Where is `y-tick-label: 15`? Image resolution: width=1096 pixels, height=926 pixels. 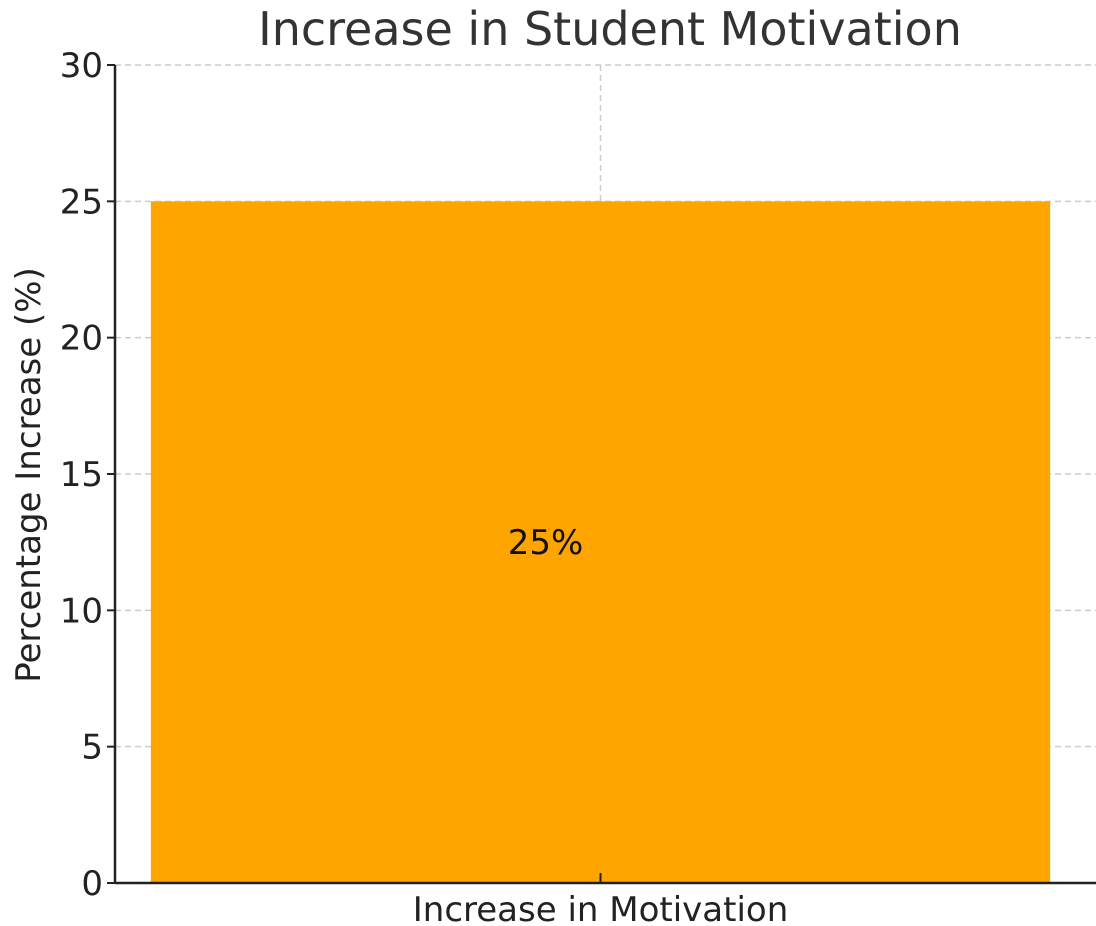
y-tick-label: 15 is located at coordinates (81, 475).